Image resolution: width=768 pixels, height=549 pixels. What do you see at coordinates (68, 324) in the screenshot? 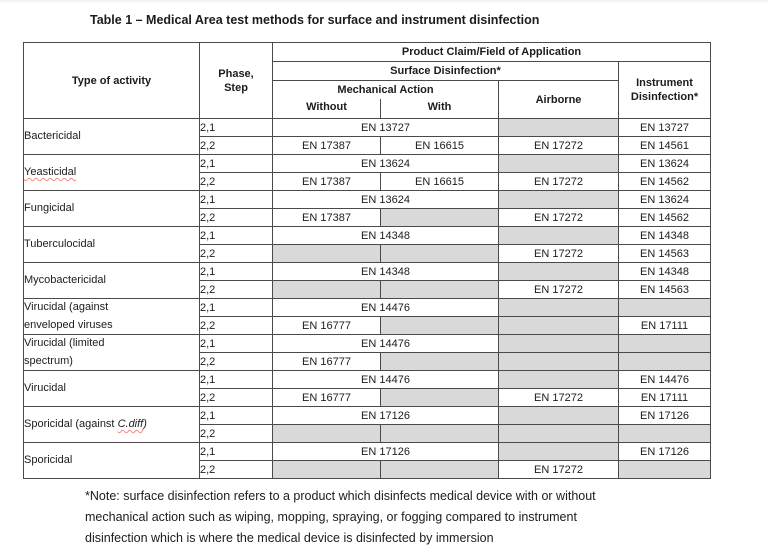
I see `activity-label: enveloped viruses` at bounding box center [68, 324].